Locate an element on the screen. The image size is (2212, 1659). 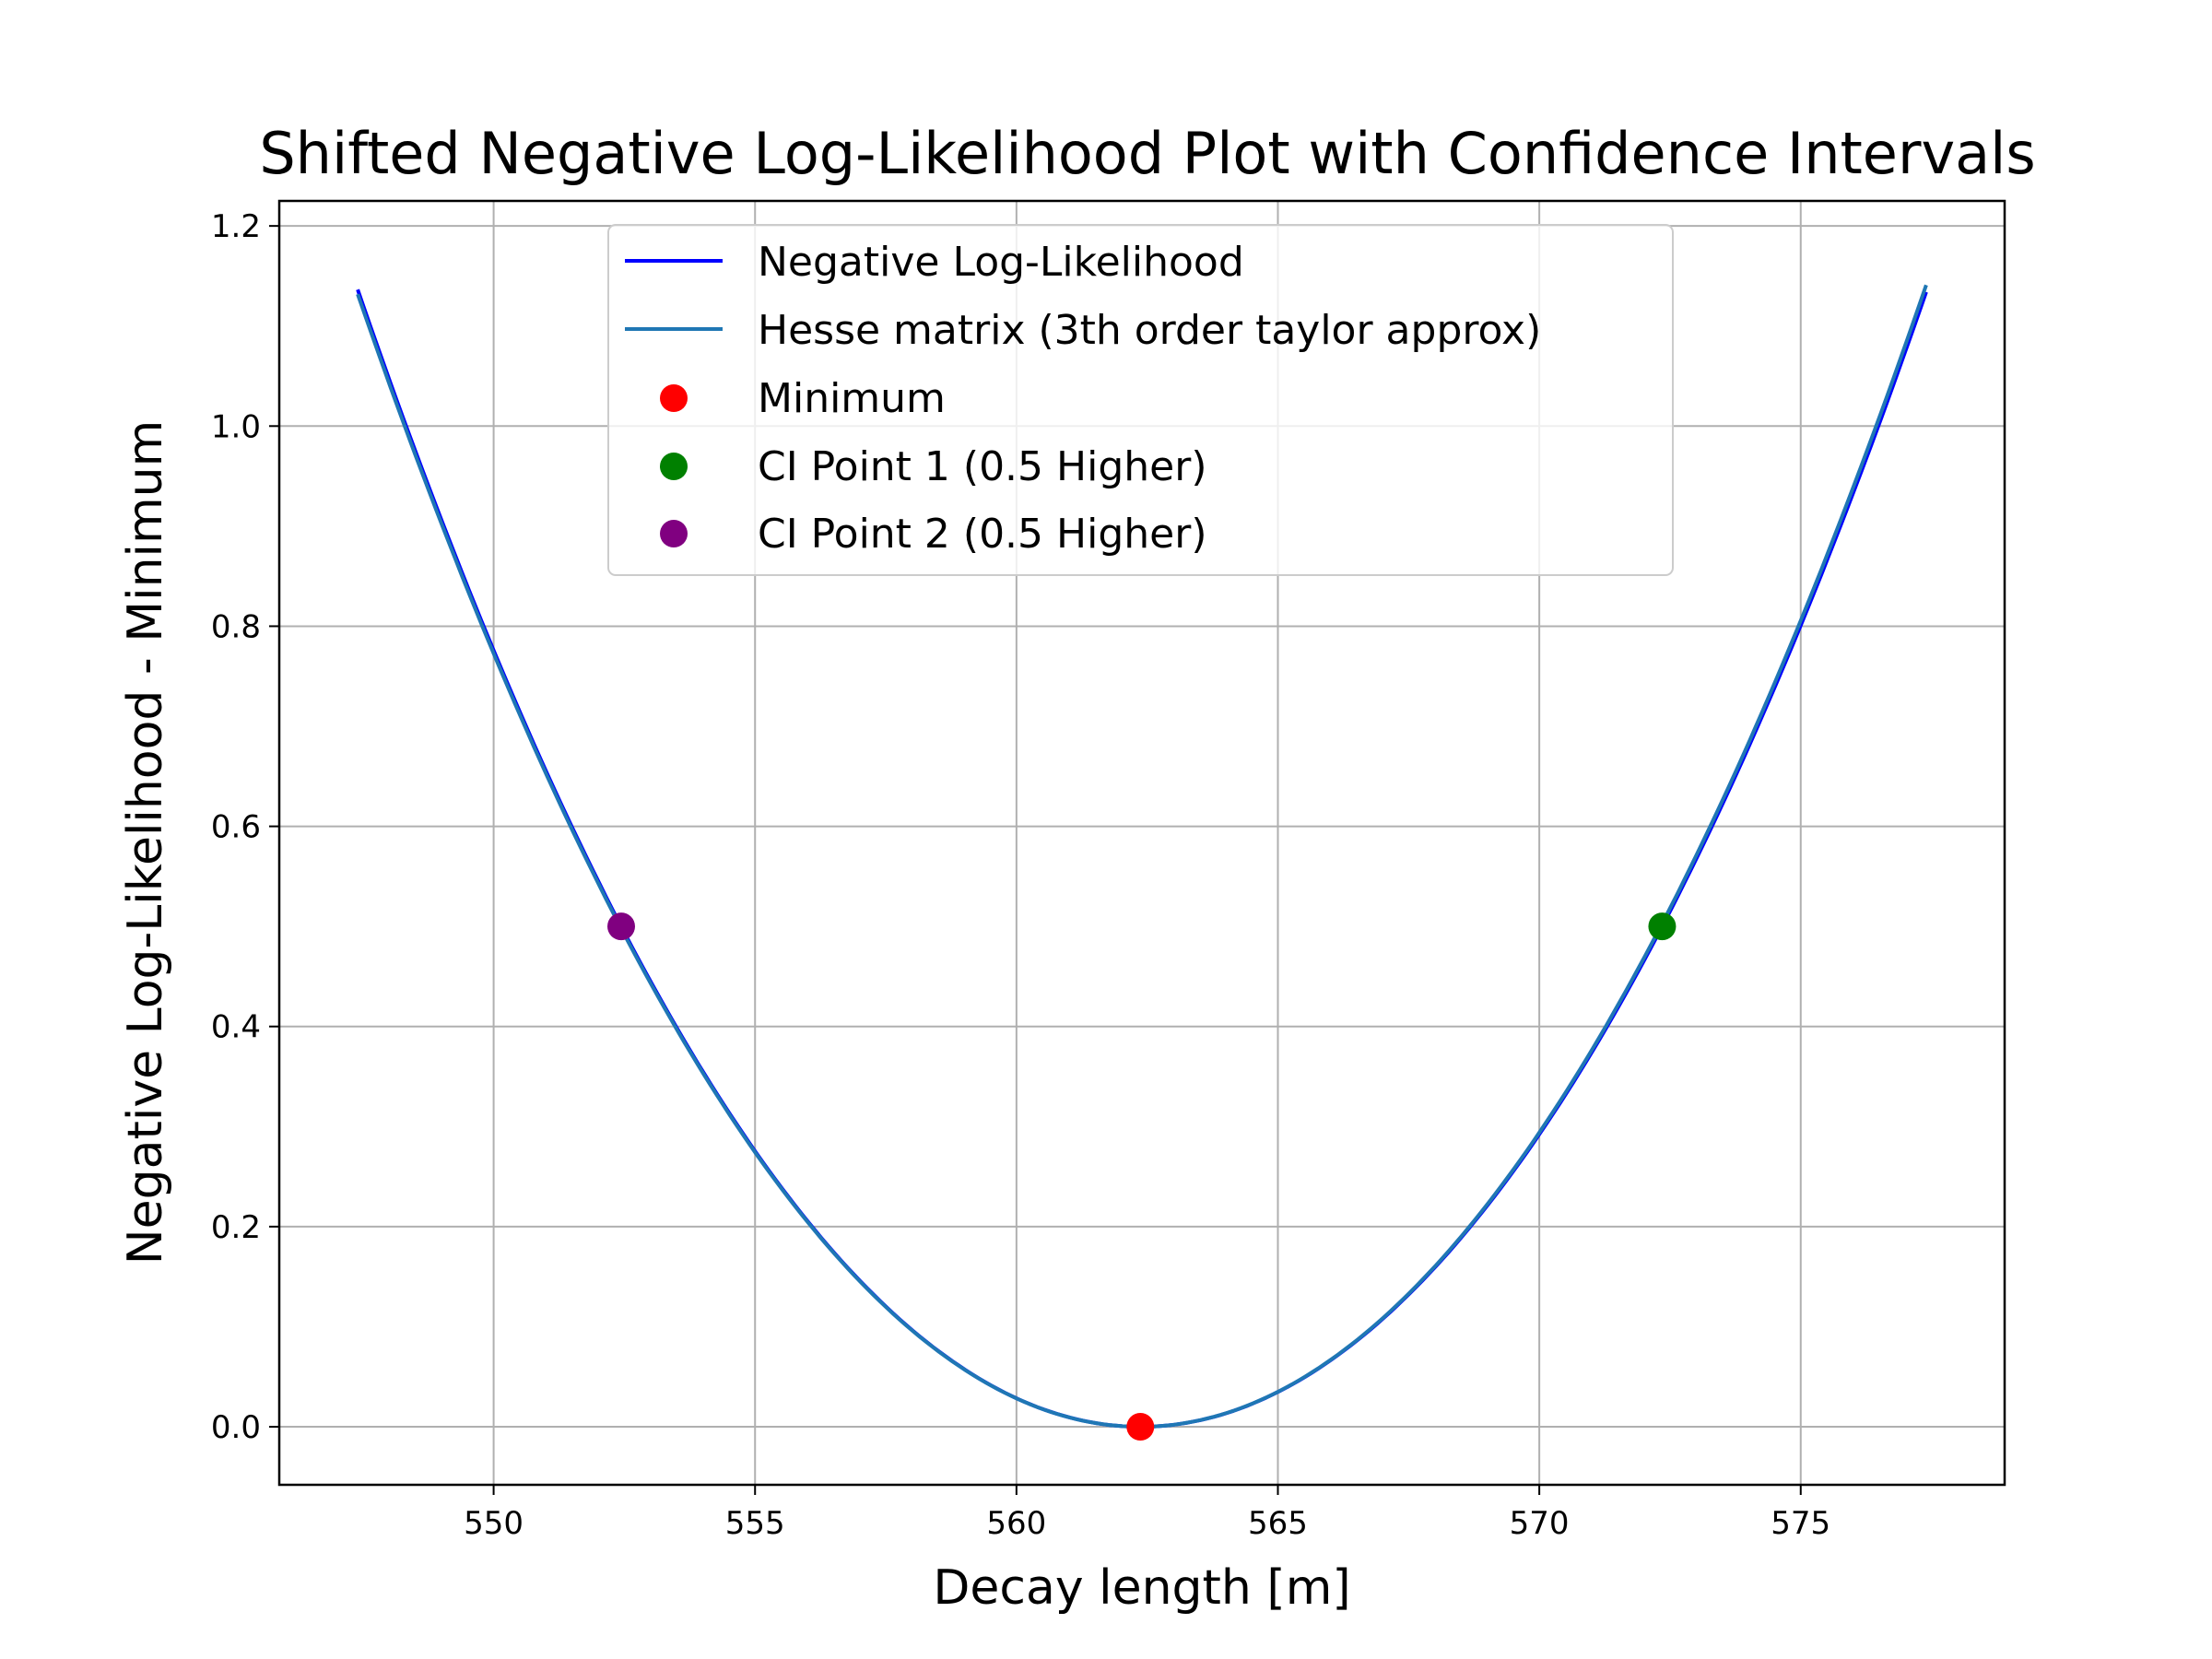
x-axis-title: Decay length [m] is located at coordinates (1141, 1588).